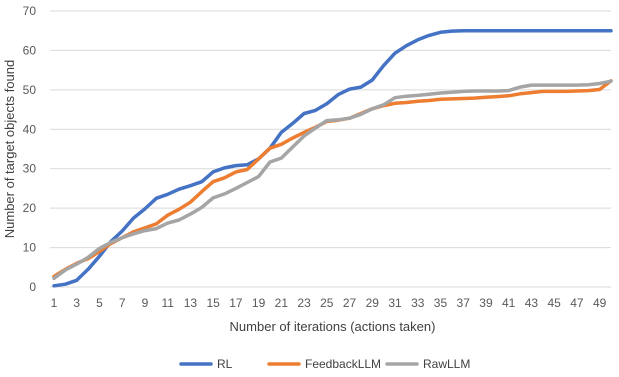 This screenshot has height=377, width=619. Describe the element at coordinates (395, 303) in the screenshot. I see `x-tick-label: 31` at that location.